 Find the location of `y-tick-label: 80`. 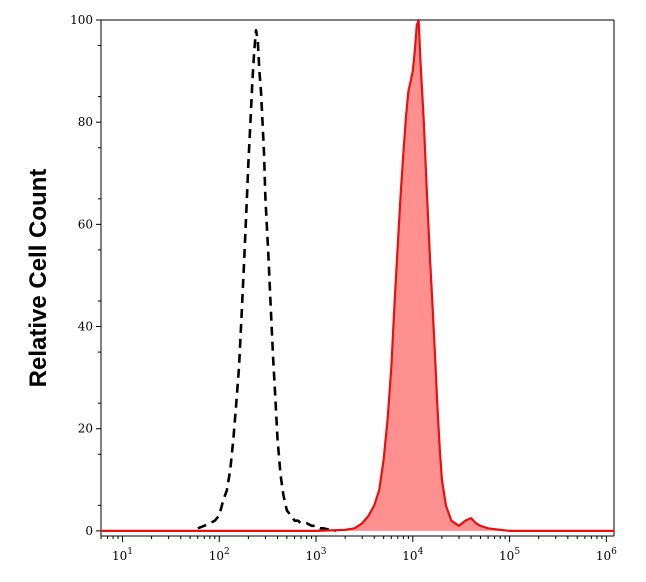

y-tick-label: 80 is located at coordinates (85, 122).